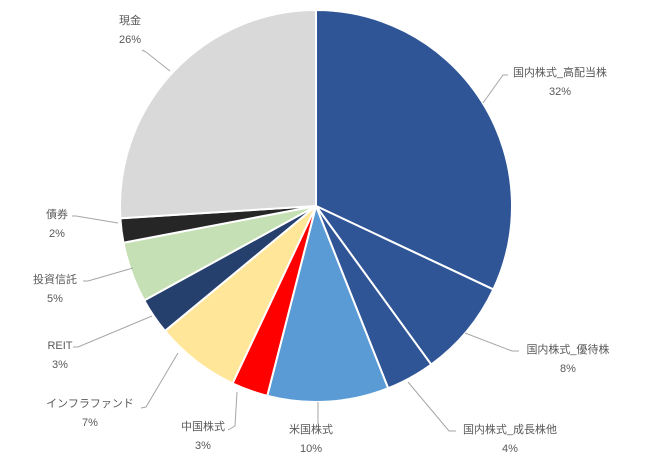 The image size is (652, 468). Describe the element at coordinates (495, 89) in the screenshot. I see `leader-line-domestic-stock-high-dividend` at that location.